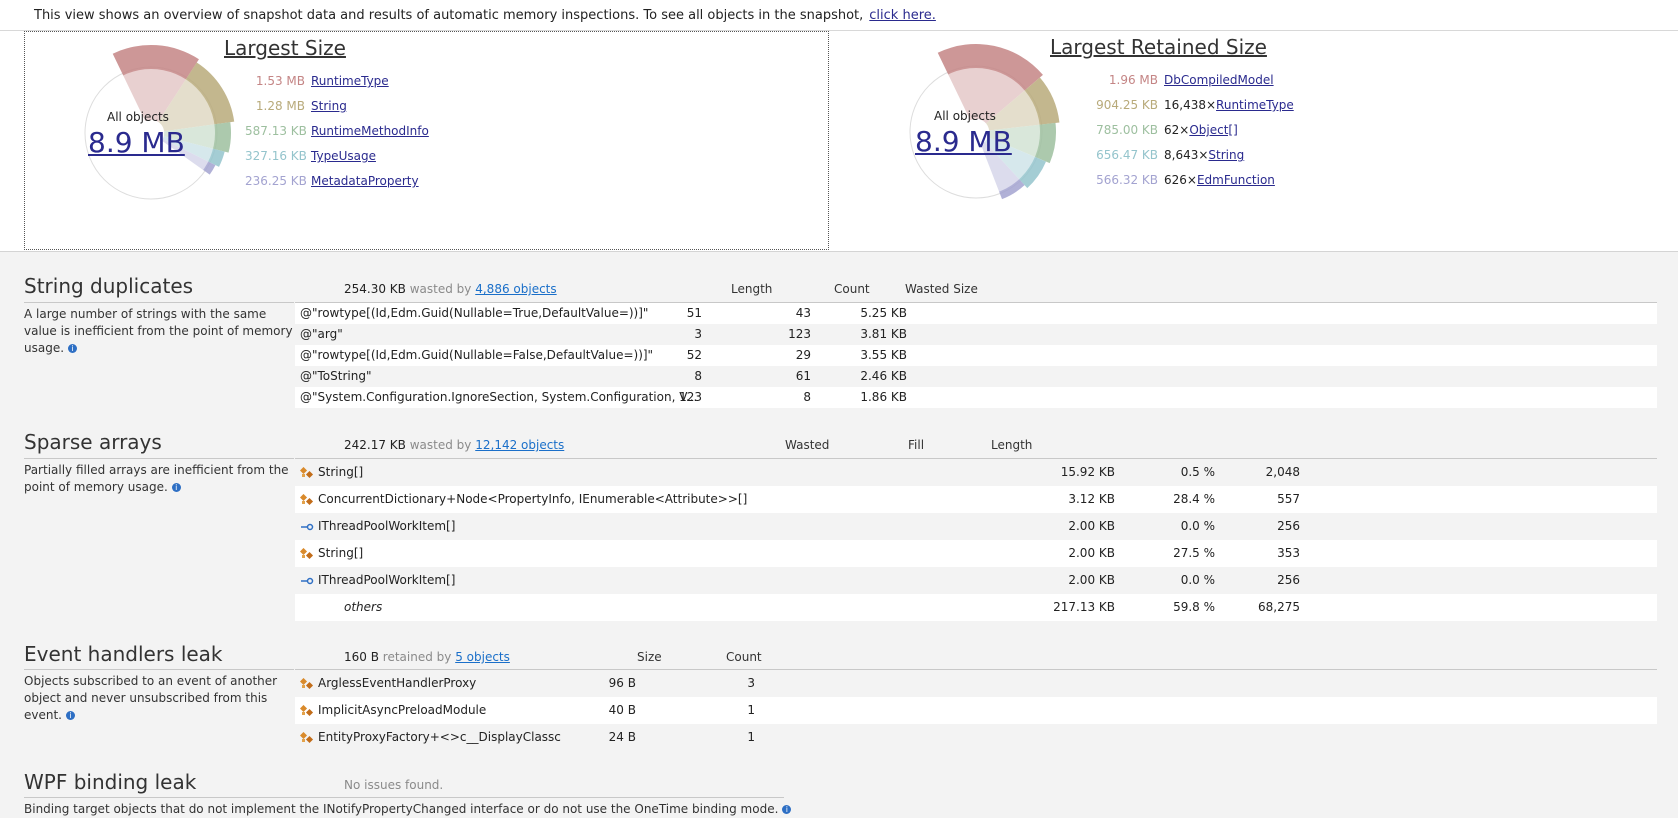 Image resolution: width=1678 pixels, height=818 pixels. What do you see at coordinates (370, 131) in the screenshot?
I see `legend-type-link: RuntimeMethodInfo` at bounding box center [370, 131].